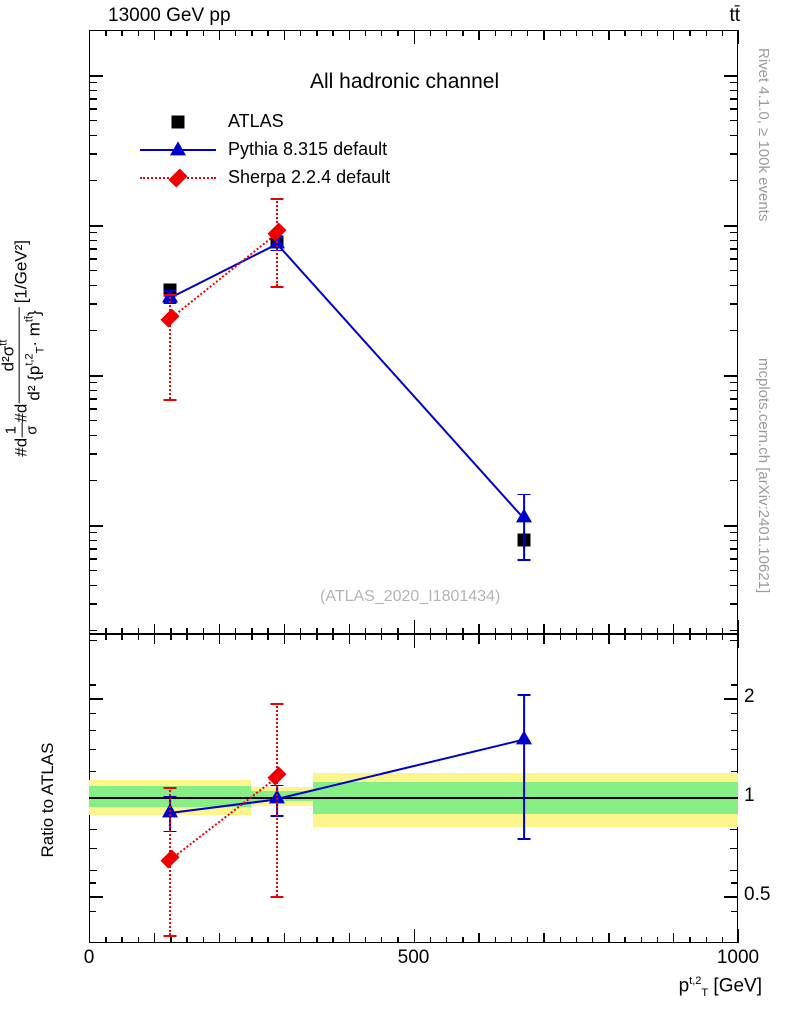 The image size is (786, 1024). What do you see at coordinates (89, 957) in the screenshot?
I see `x-tick-label: 0` at bounding box center [89, 957].